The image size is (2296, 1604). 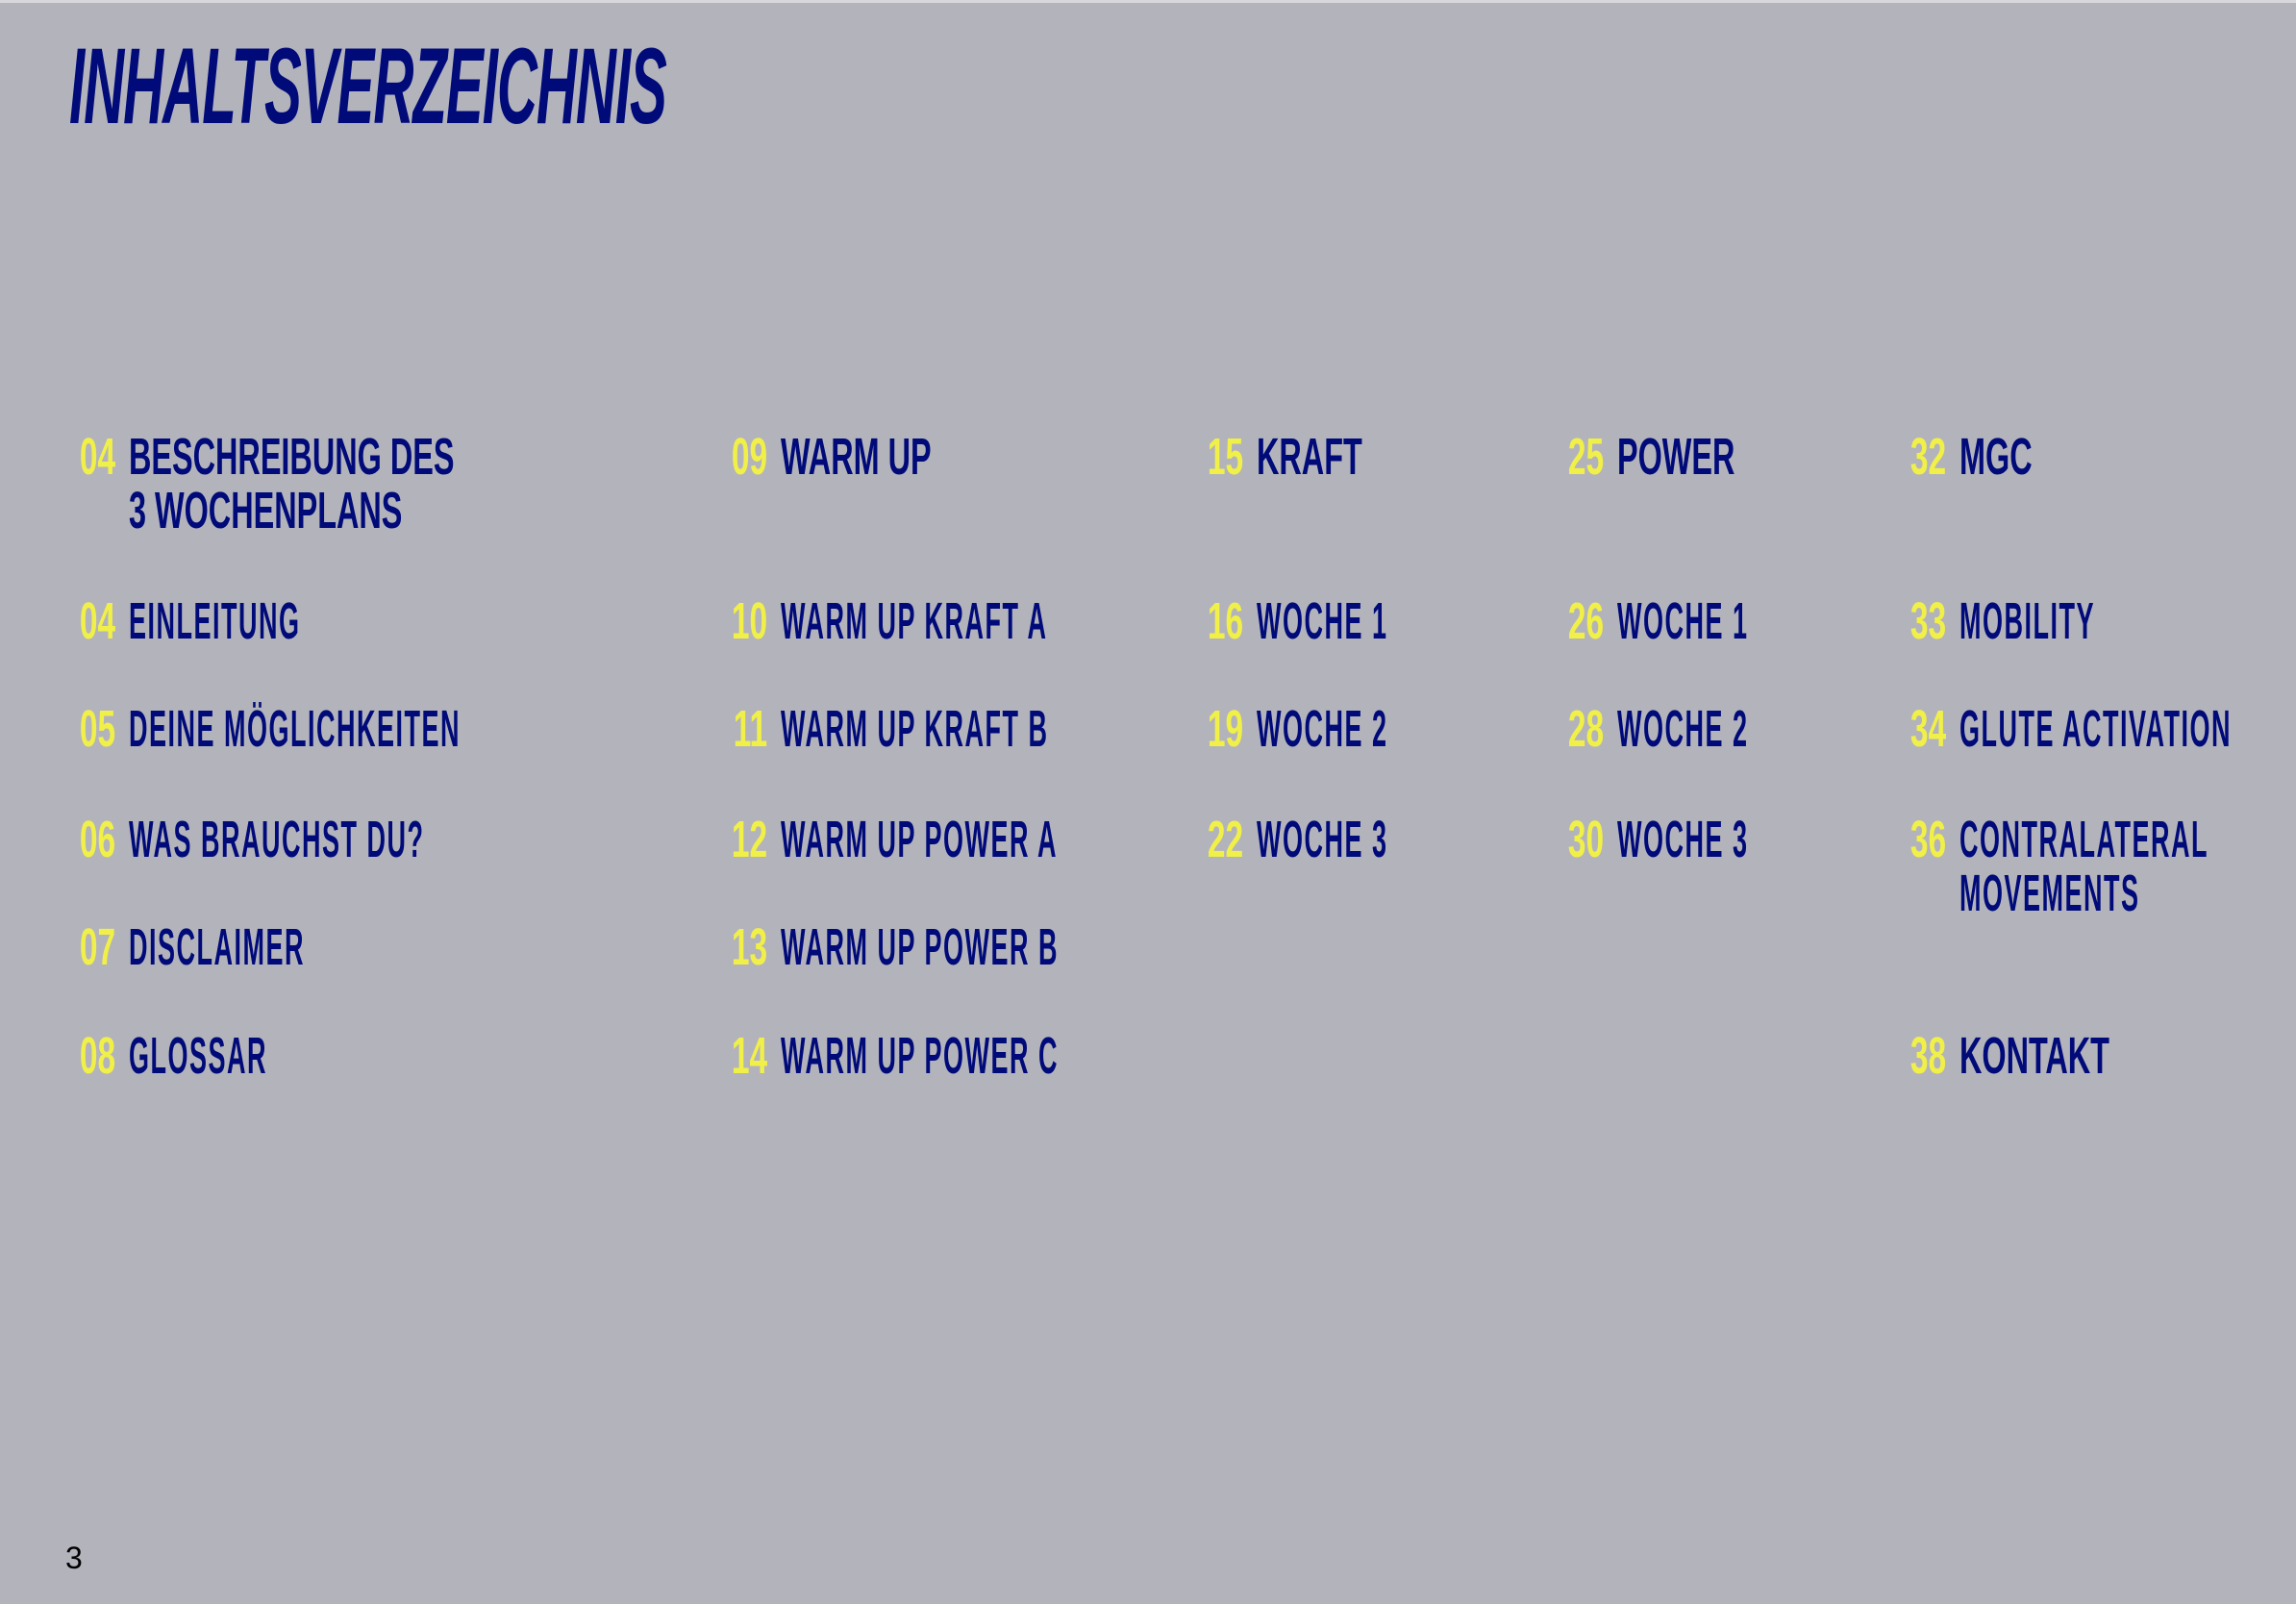 I want to click on toc-label: WARM UP KRAFT B, so click(x=915, y=729).